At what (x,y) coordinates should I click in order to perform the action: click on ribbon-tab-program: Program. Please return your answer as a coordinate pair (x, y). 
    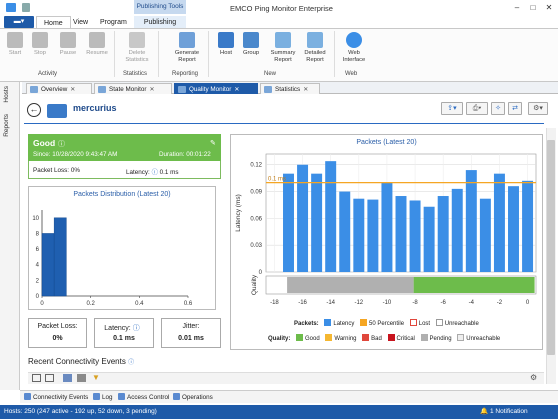
    Looking at the image, I should click on (113, 22).